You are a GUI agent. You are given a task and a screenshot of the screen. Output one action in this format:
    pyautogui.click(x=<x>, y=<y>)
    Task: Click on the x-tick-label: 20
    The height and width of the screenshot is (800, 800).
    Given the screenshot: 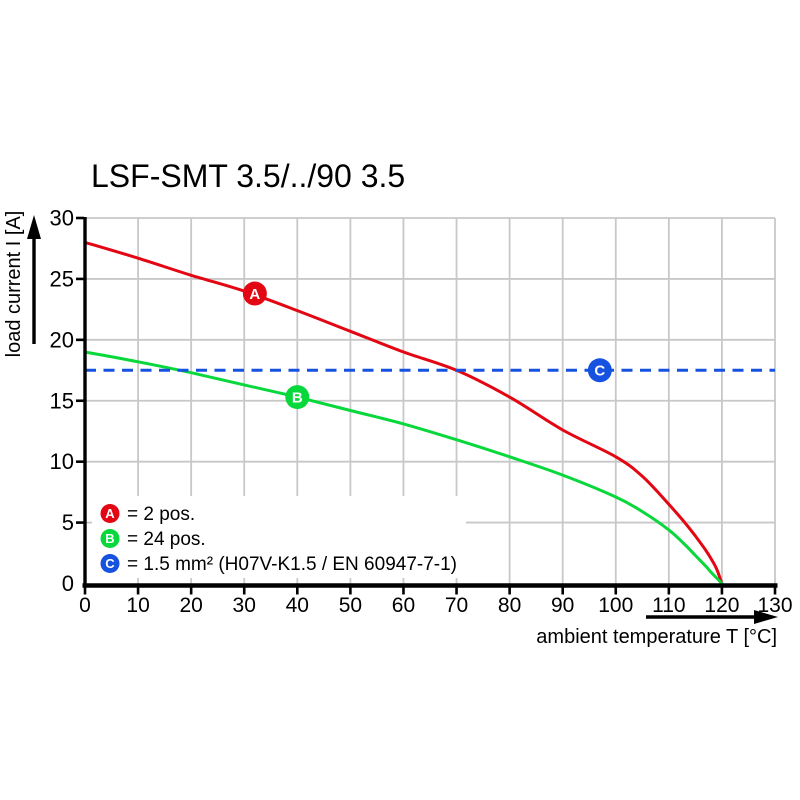 What is the action you would take?
    pyautogui.click(x=190, y=605)
    